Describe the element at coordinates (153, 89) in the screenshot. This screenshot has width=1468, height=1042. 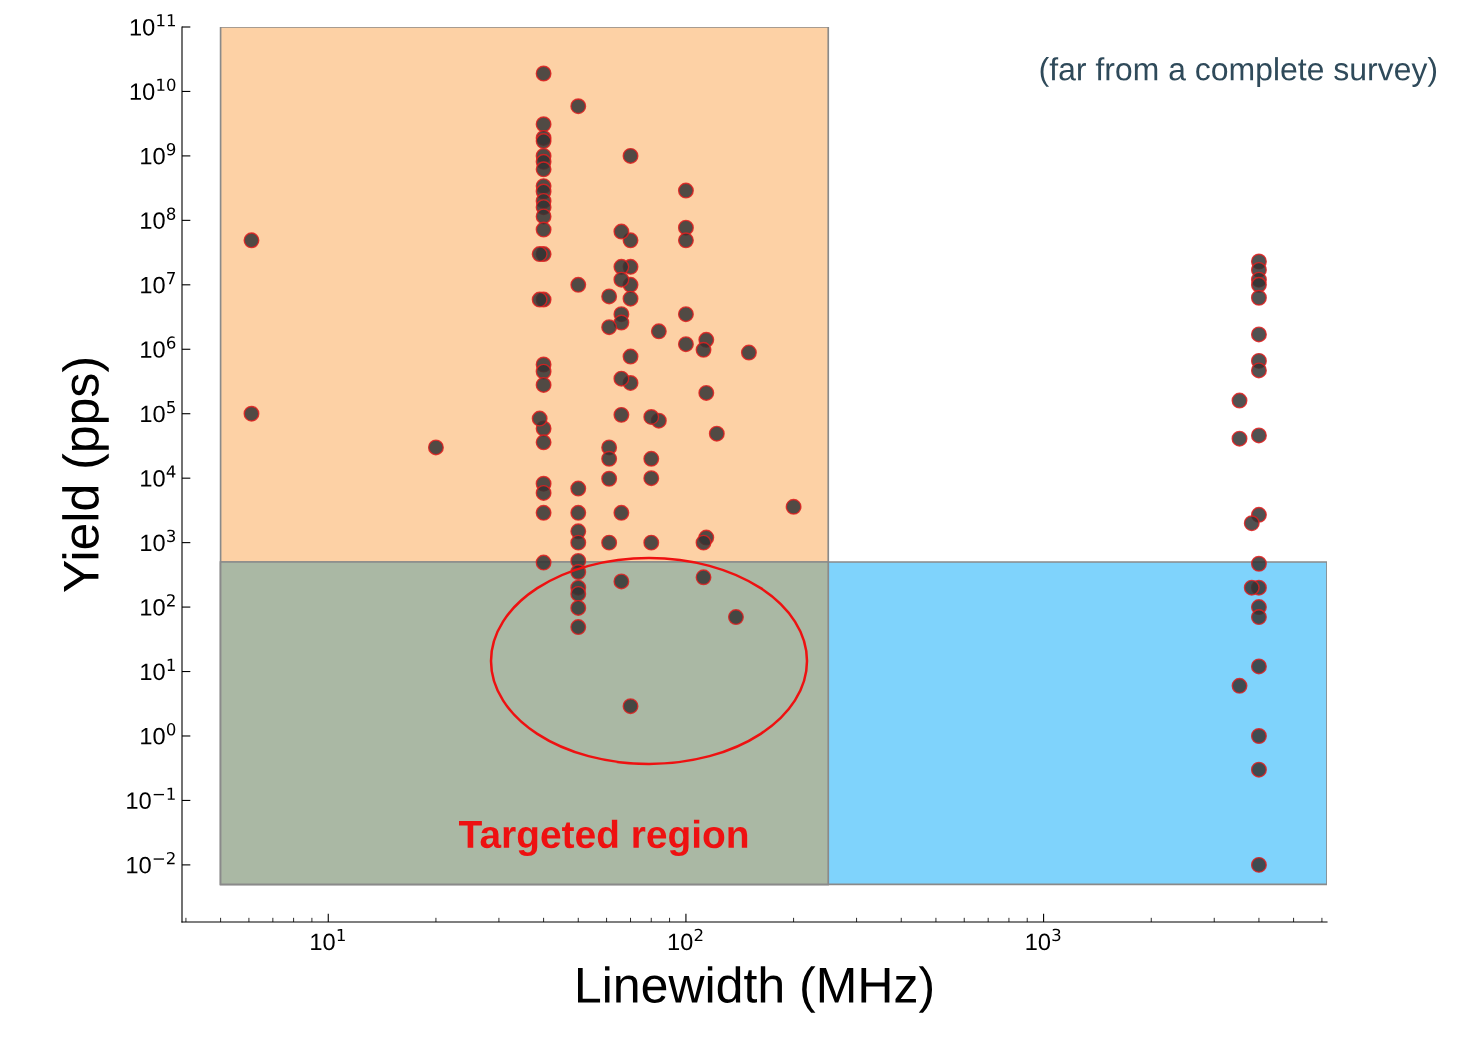
I see `y-tick-label: 10$^{10}$` at that location.